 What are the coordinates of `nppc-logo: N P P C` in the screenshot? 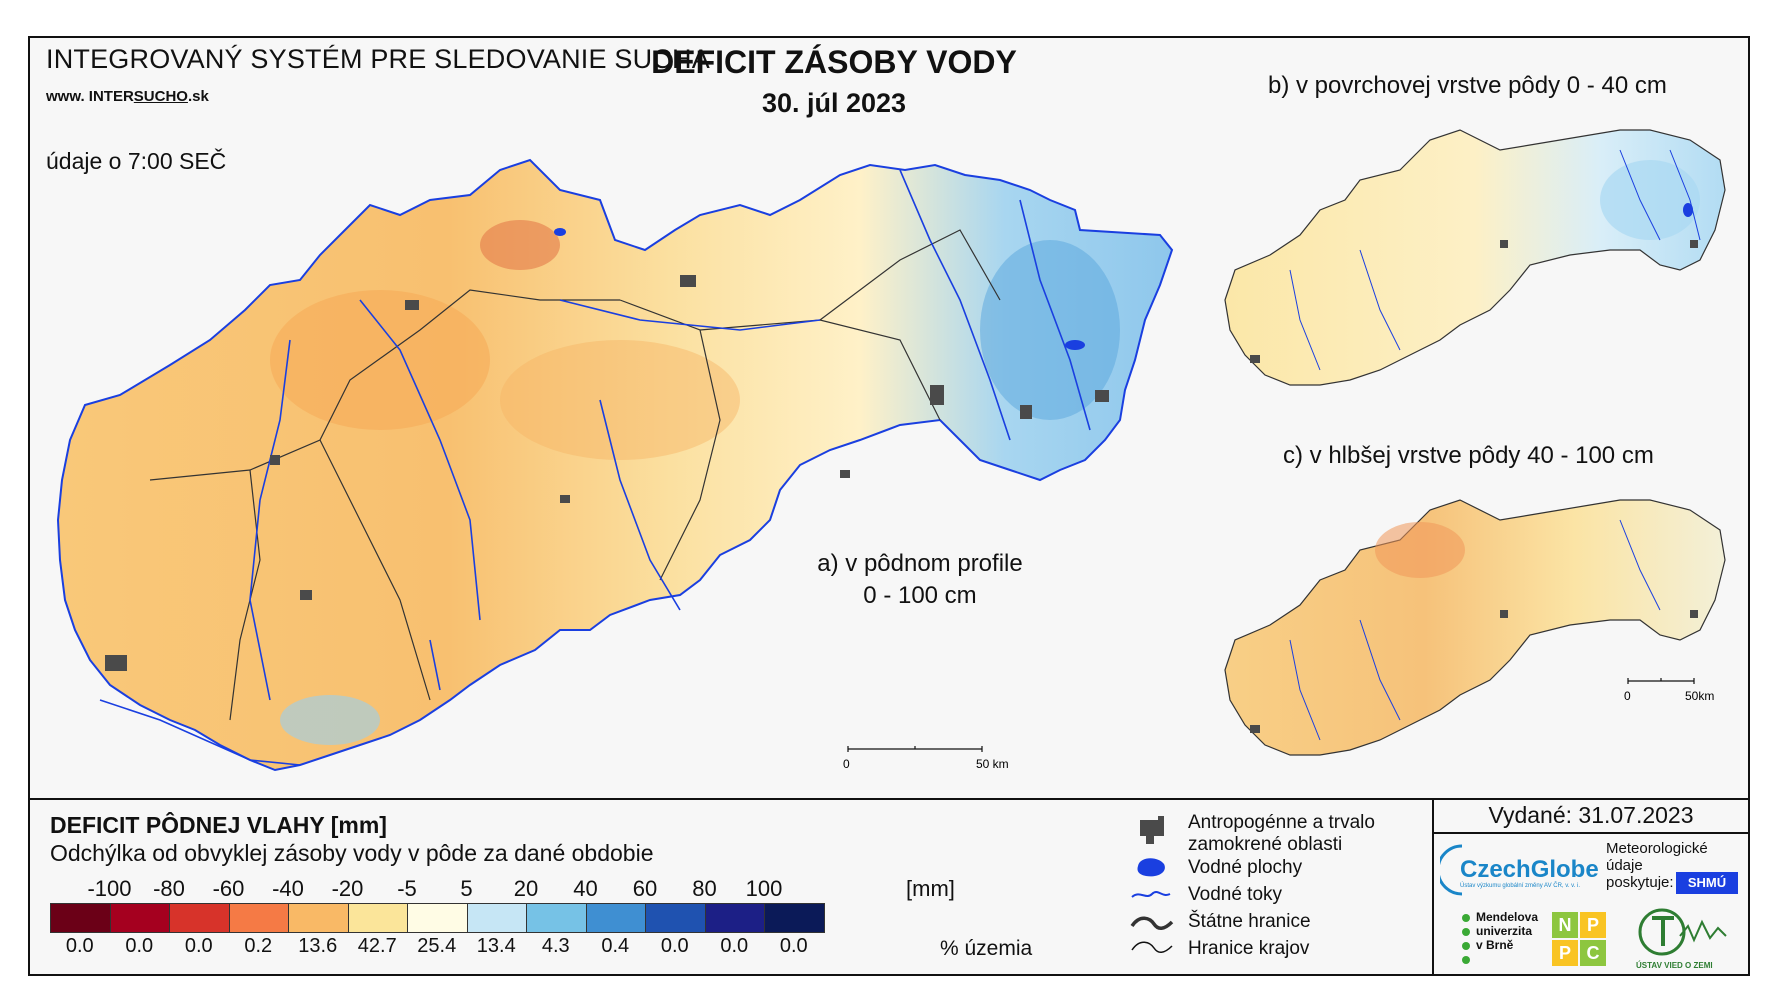 It's located at (1579, 939).